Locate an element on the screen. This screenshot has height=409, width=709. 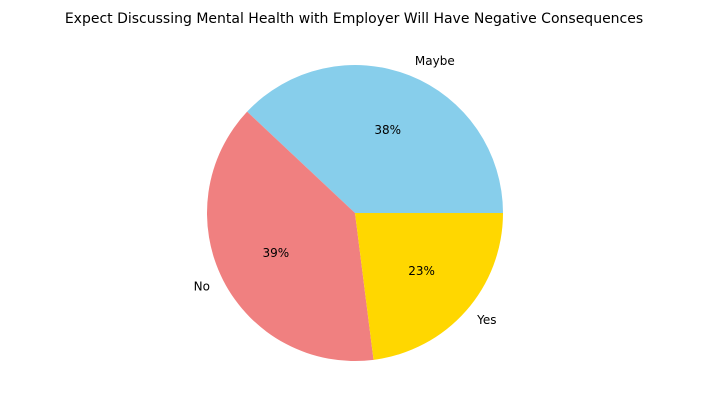
slice-label-yes: Yes is located at coordinates (486, 320).